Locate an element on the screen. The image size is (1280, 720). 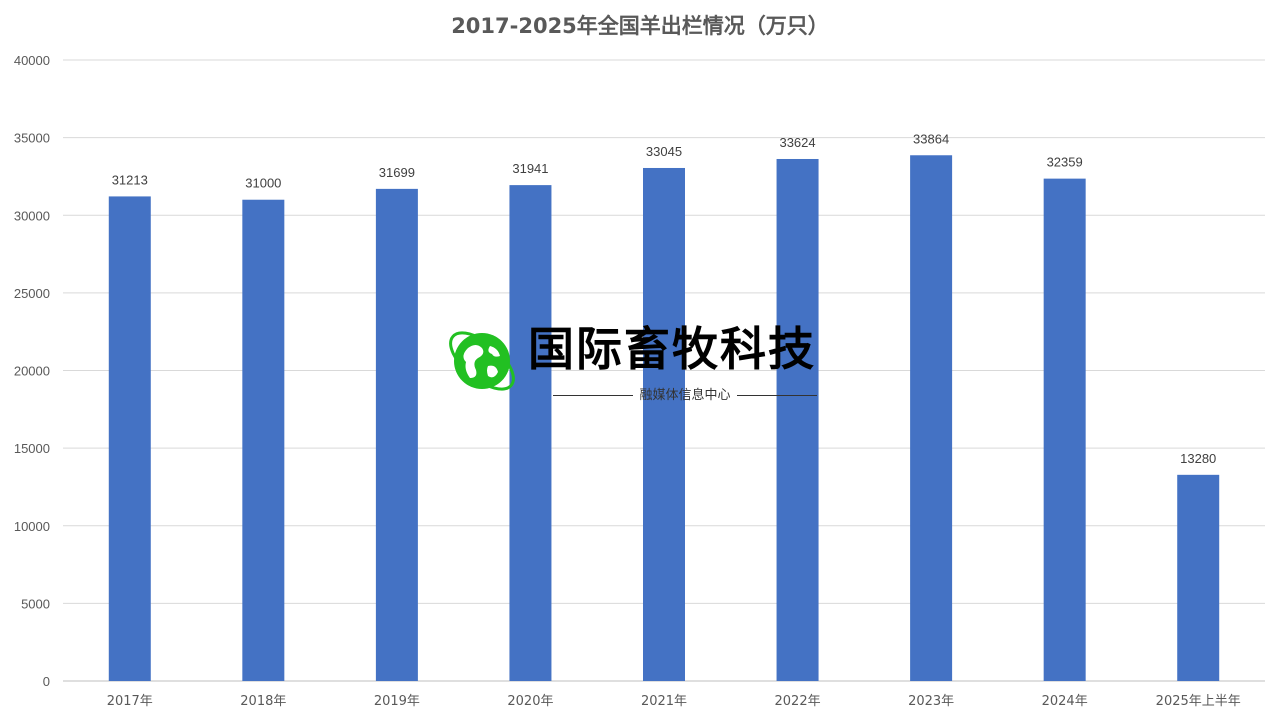
data-label: 31000 is located at coordinates (263, 183).